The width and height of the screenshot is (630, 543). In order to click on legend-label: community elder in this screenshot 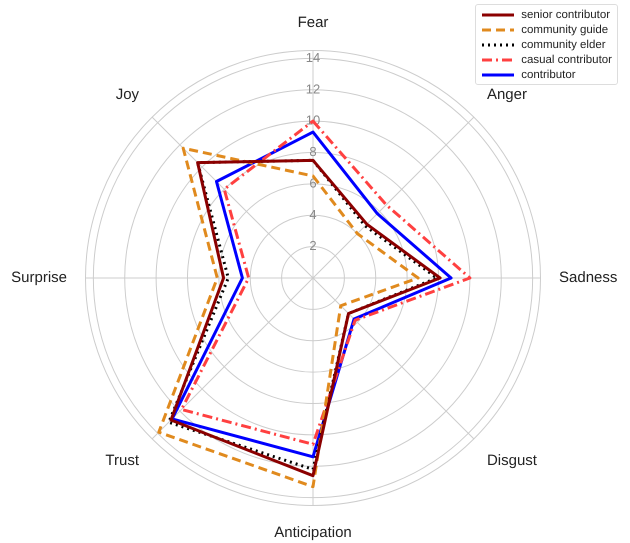, I will do `click(563, 44)`.